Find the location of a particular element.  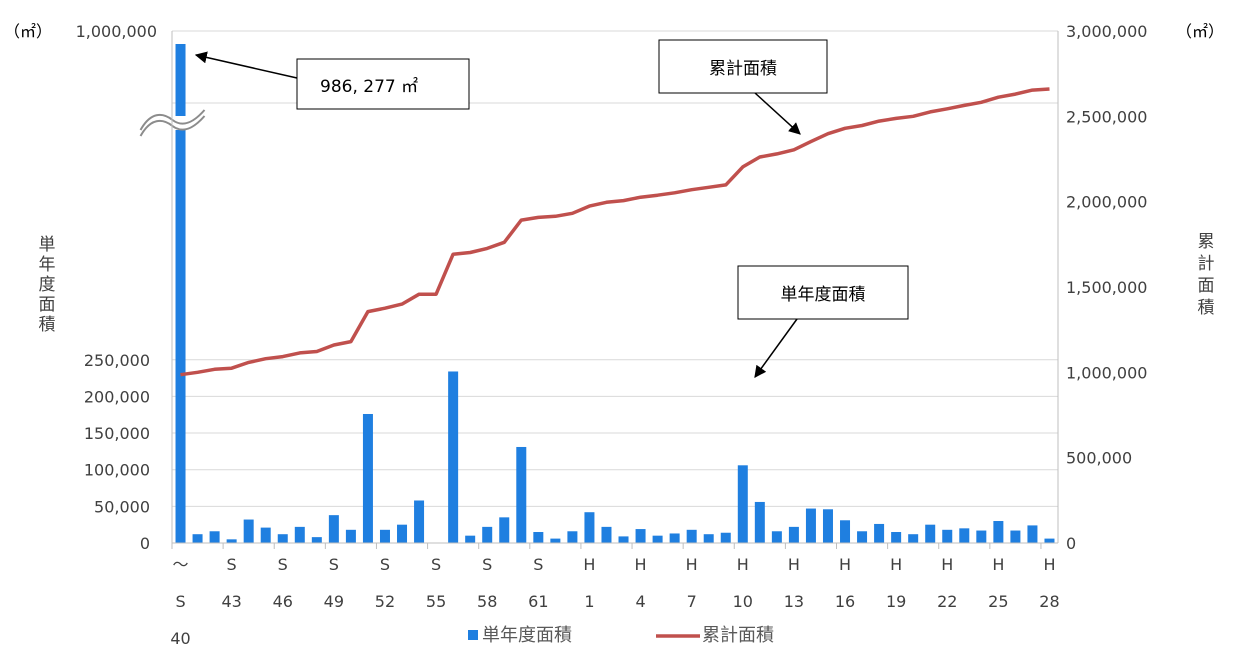

x-tick-label: 7 is located at coordinates (692, 601).